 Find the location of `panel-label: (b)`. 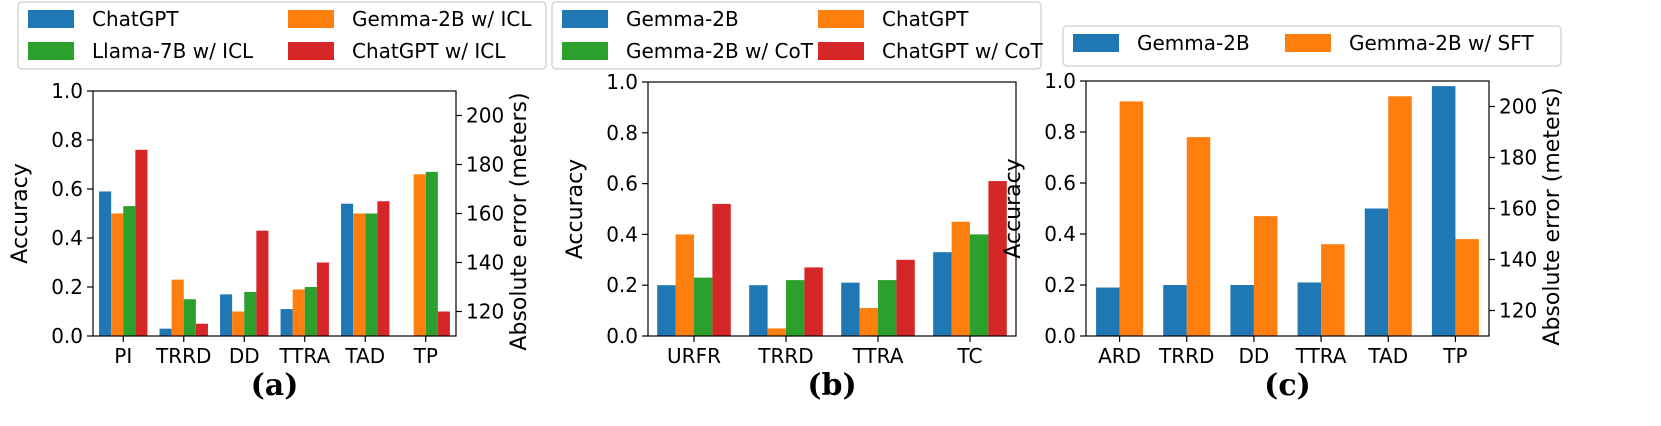

panel-label: (b) is located at coordinates (831, 385).